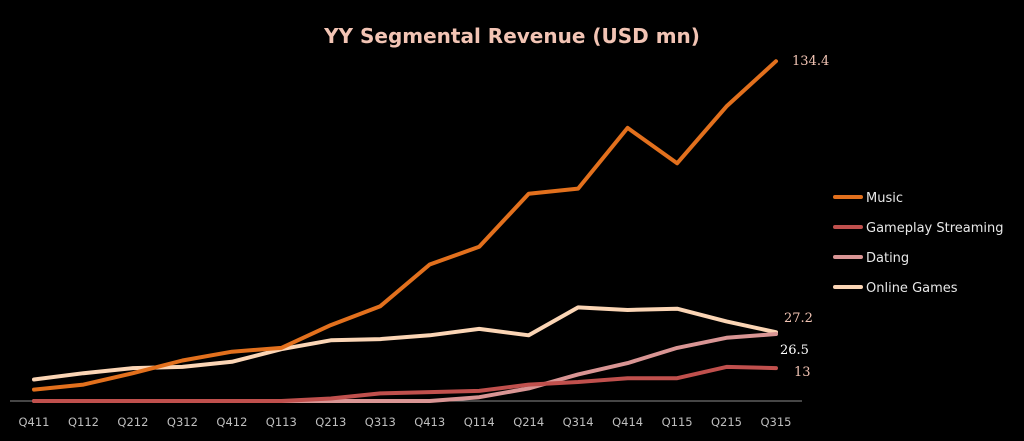 This screenshot has height=441, width=1024. I want to click on x-tick-label: Q215, so click(726, 422).